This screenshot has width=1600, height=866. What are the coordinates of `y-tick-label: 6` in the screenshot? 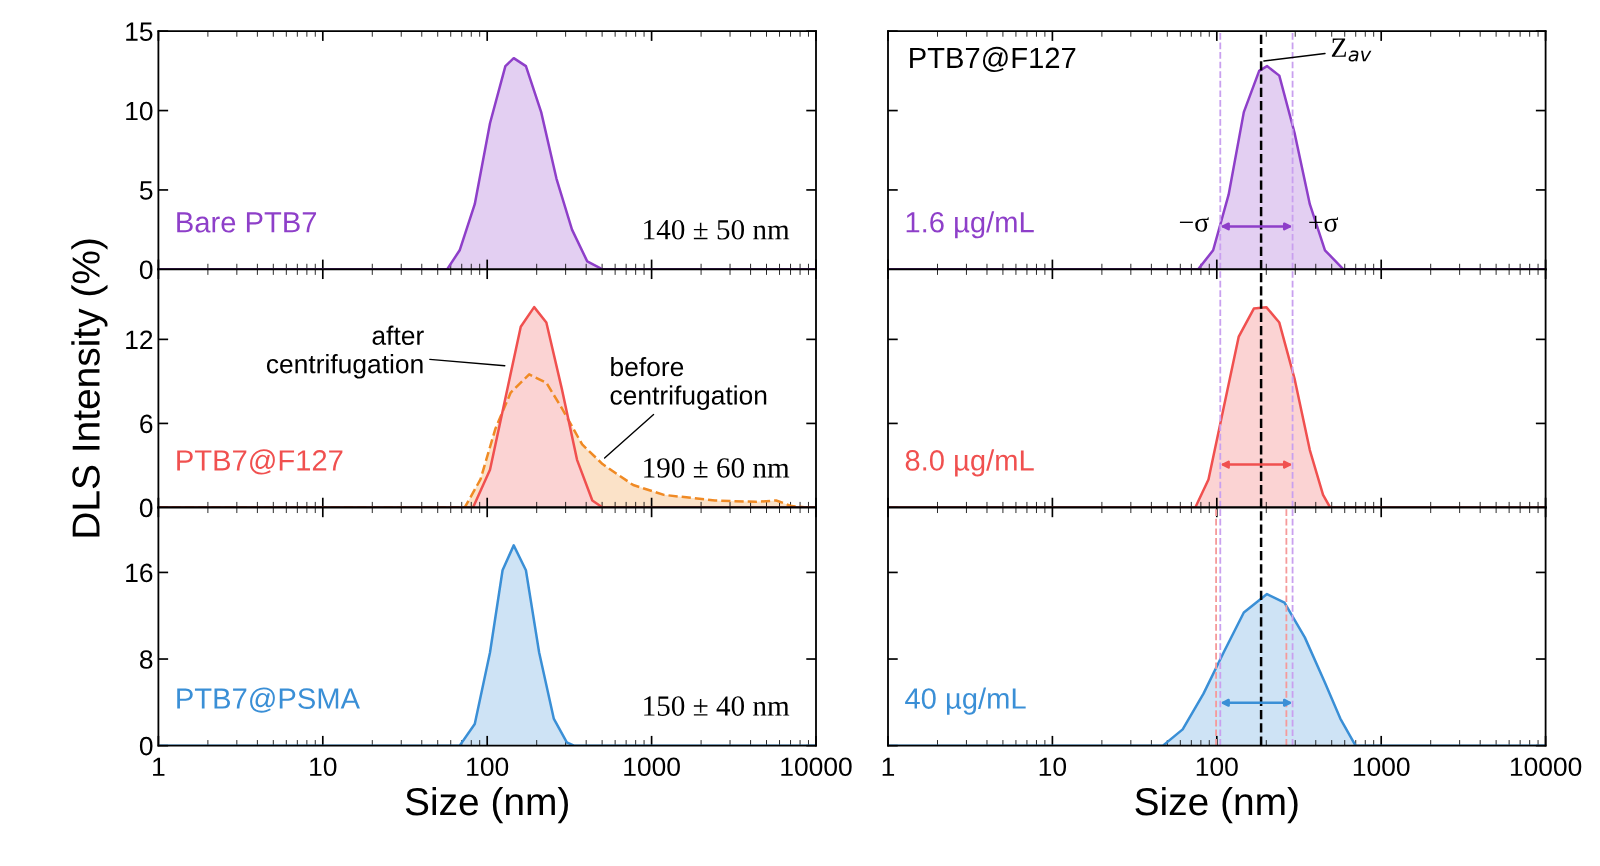 It's located at (146, 424).